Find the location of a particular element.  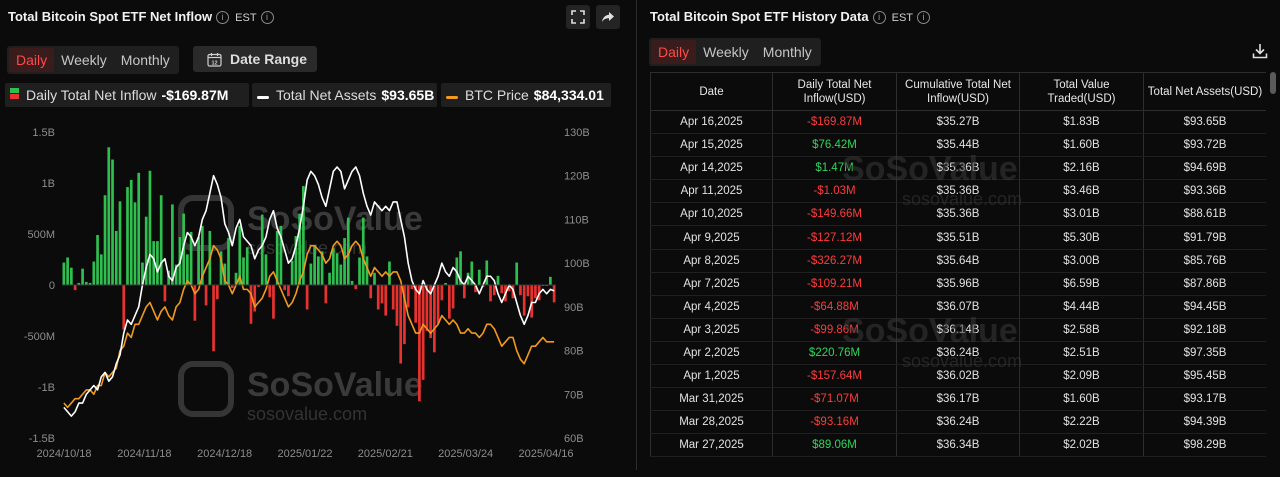

legend-btc-price: BTC Price $84,334.01 is located at coordinates (526, 95).